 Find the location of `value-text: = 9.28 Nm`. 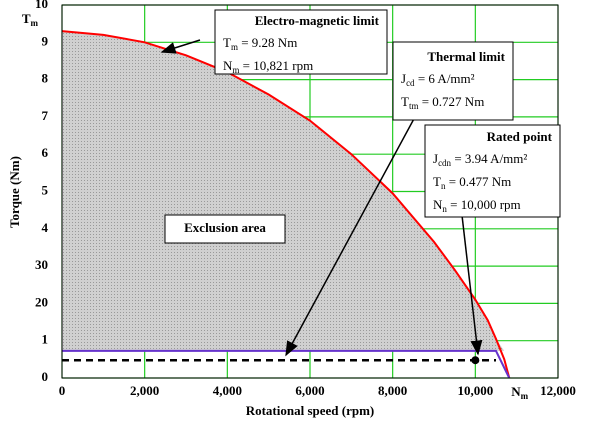

value-text: = 9.28 Nm is located at coordinates (267, 42).